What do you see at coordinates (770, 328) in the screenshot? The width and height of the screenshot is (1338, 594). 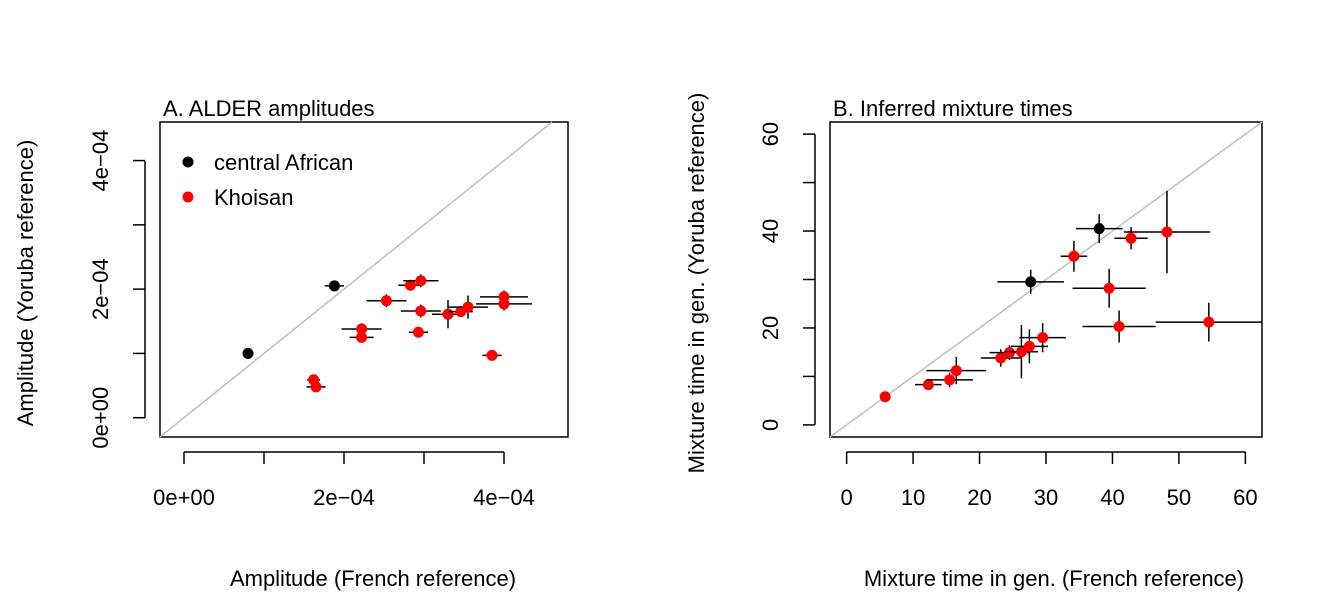 I see `panel-b-y-tick-label: 20` at bounding box center [770, 328].